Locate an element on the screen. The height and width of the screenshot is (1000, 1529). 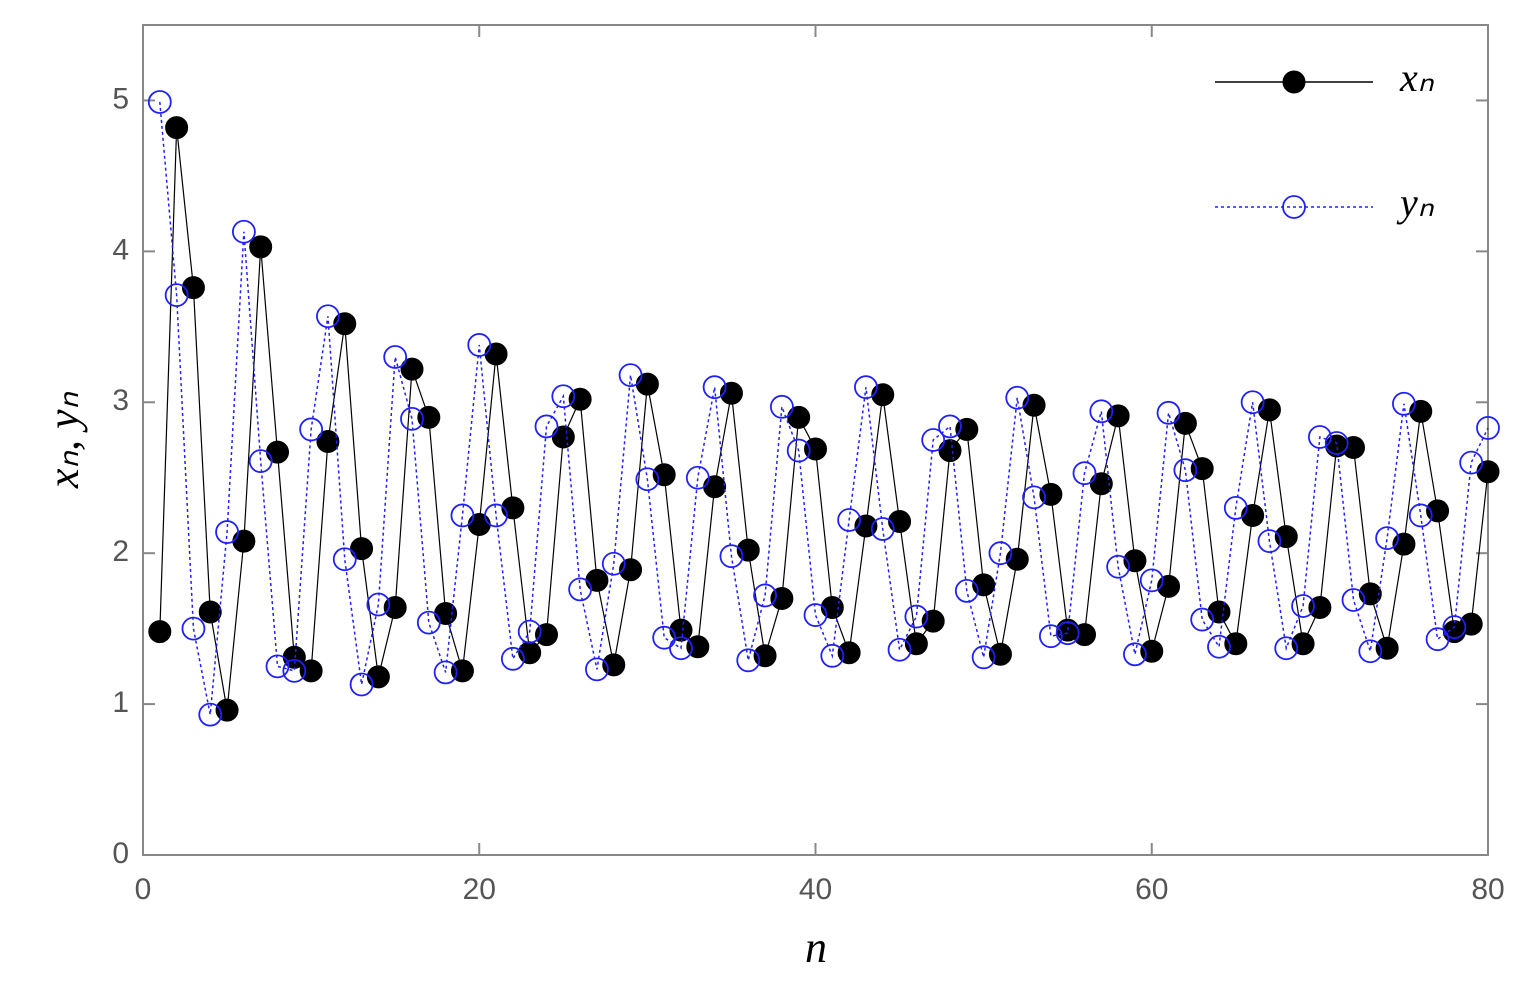
x-tick-label: 40 is located at coordinates (815, 889).